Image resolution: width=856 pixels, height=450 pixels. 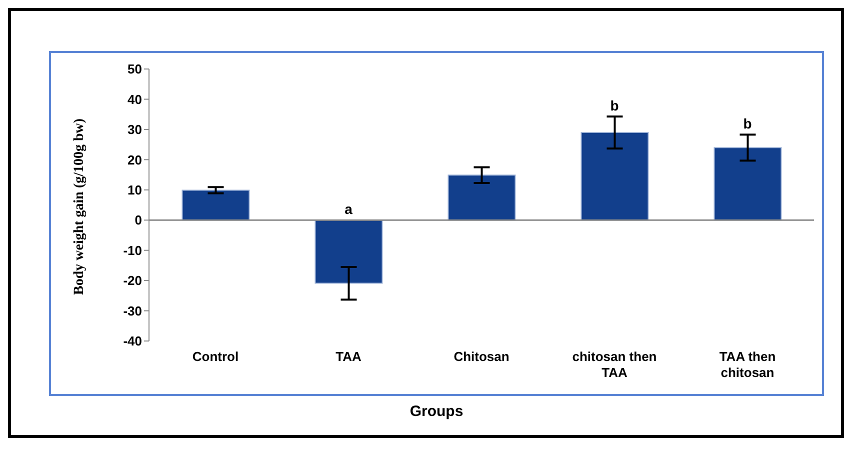 What do you see at coordinates (135, 190) in the screenshot?
I see `y-tick-label: 10` at bounding box center [135, 190].